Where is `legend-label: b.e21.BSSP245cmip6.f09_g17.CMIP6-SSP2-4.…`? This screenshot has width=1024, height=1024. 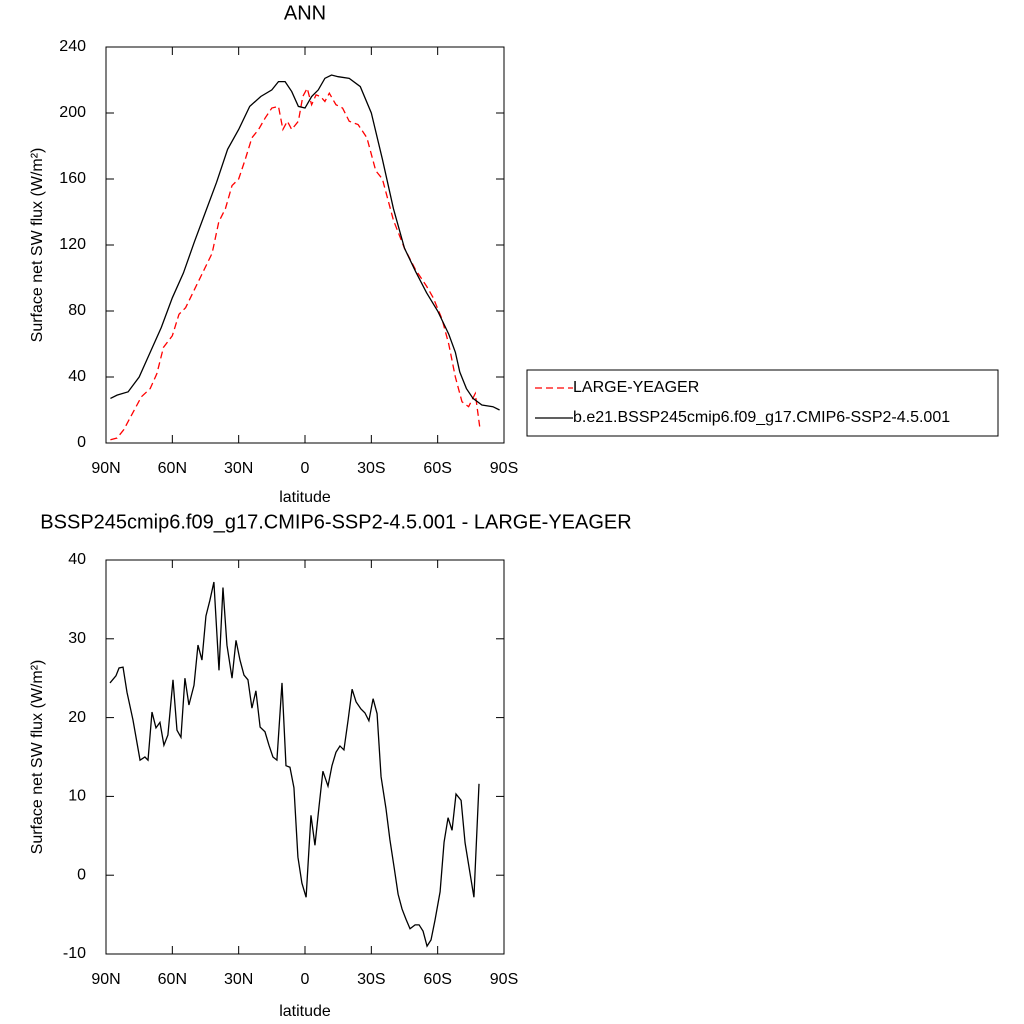
legend-label: b.e21.BSSP245cmip6.f09_g17.CMIP6-SSP2-4.… is located at coordinates (761, 417).